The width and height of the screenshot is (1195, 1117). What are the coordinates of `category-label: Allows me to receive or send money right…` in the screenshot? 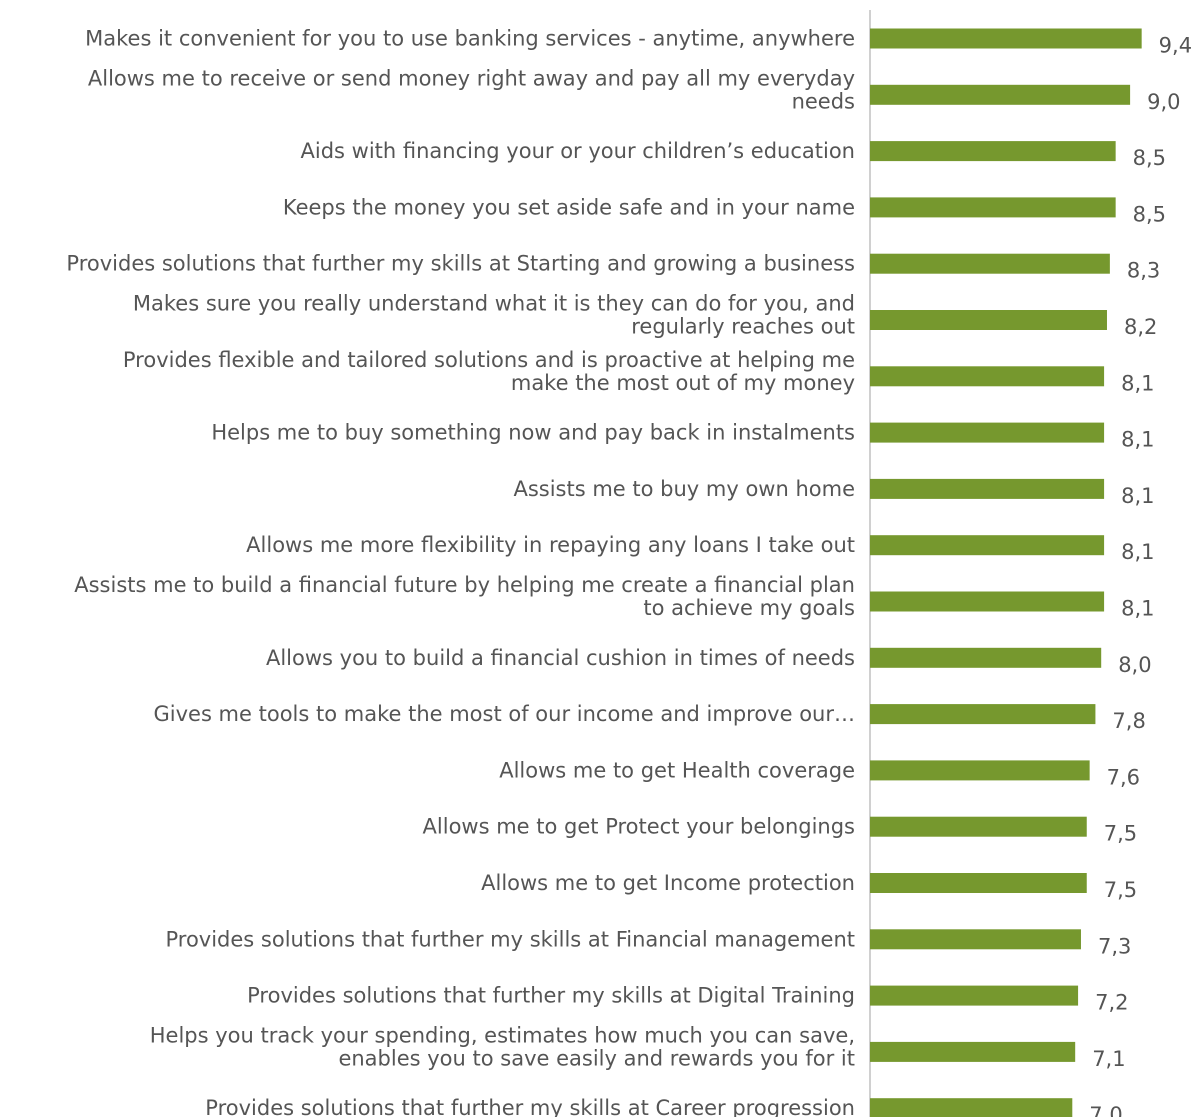 It's located at (471, 89).